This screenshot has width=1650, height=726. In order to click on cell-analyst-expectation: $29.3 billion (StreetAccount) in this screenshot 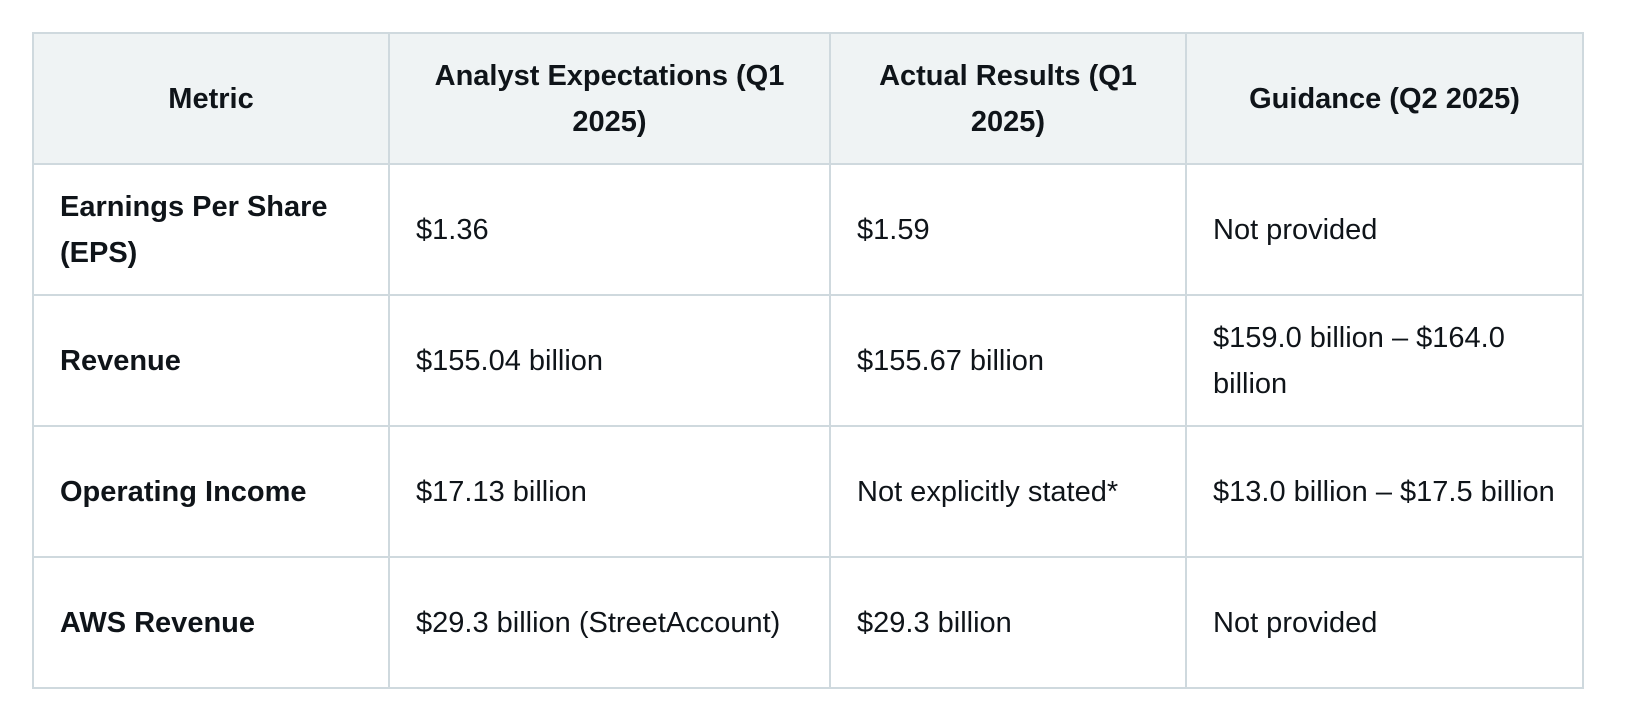, I will do `click(609, 622)`.